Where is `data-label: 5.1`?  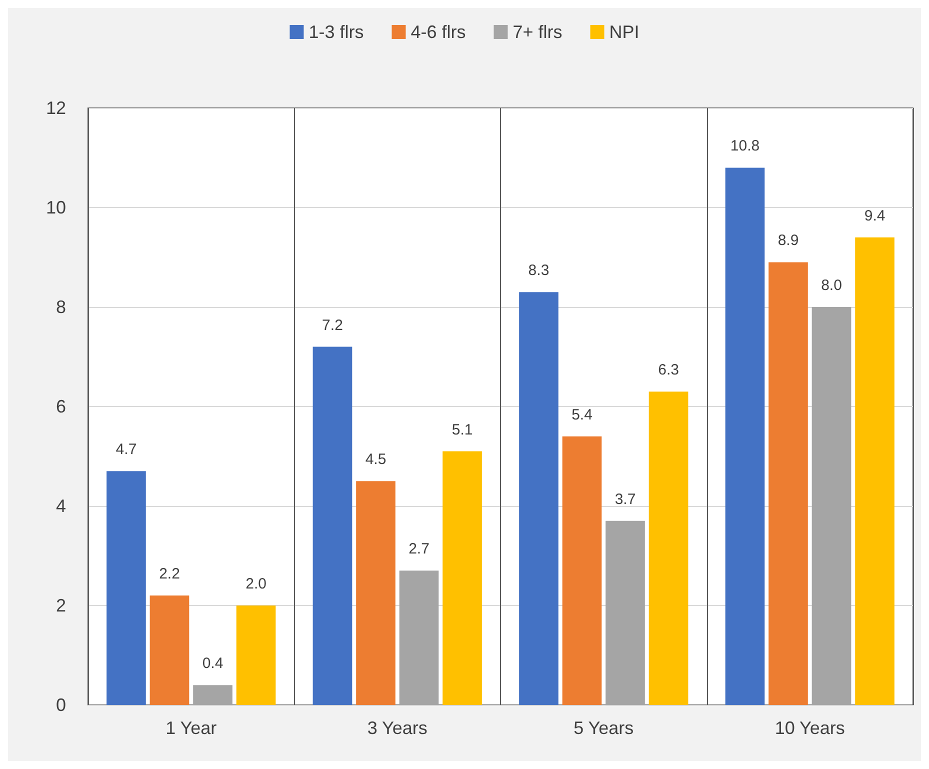 data-label: 5.1 is located at coordinates (462, 429).